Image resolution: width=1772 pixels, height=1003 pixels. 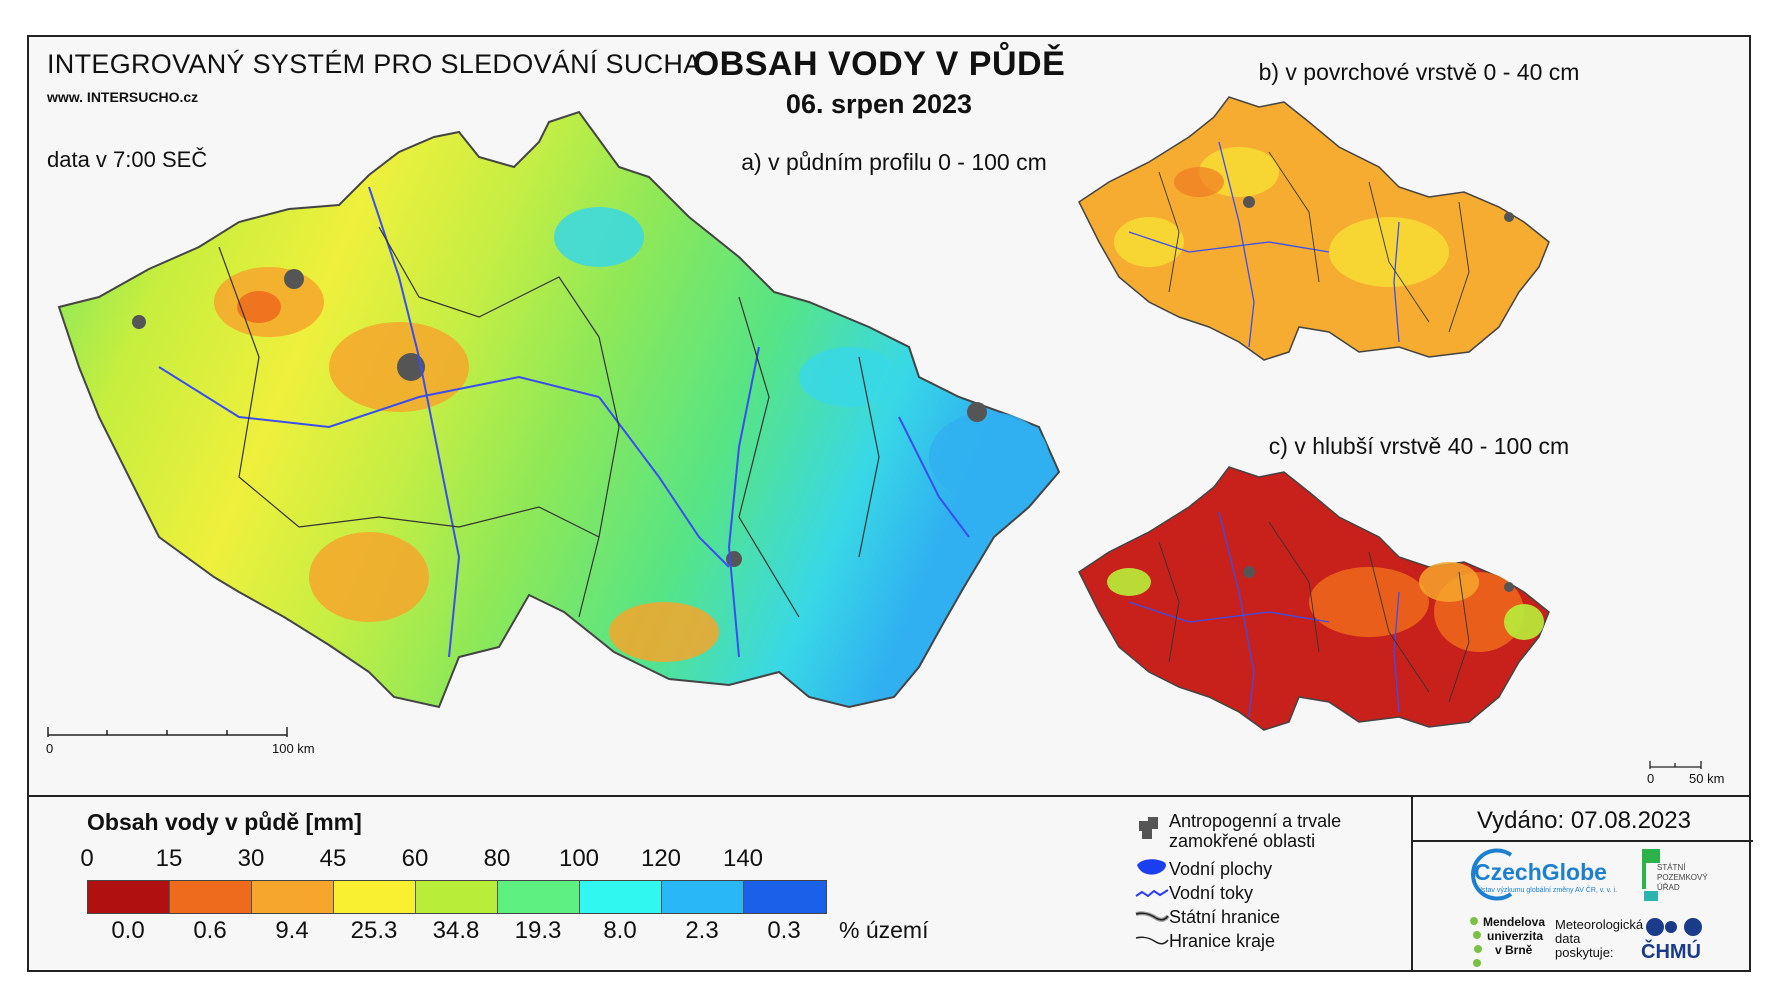 What do you see at coordinates (127, 159) in the screenshot?
I see `data-time: data v 7:00 SEČ` at bounding box center [127, 159].